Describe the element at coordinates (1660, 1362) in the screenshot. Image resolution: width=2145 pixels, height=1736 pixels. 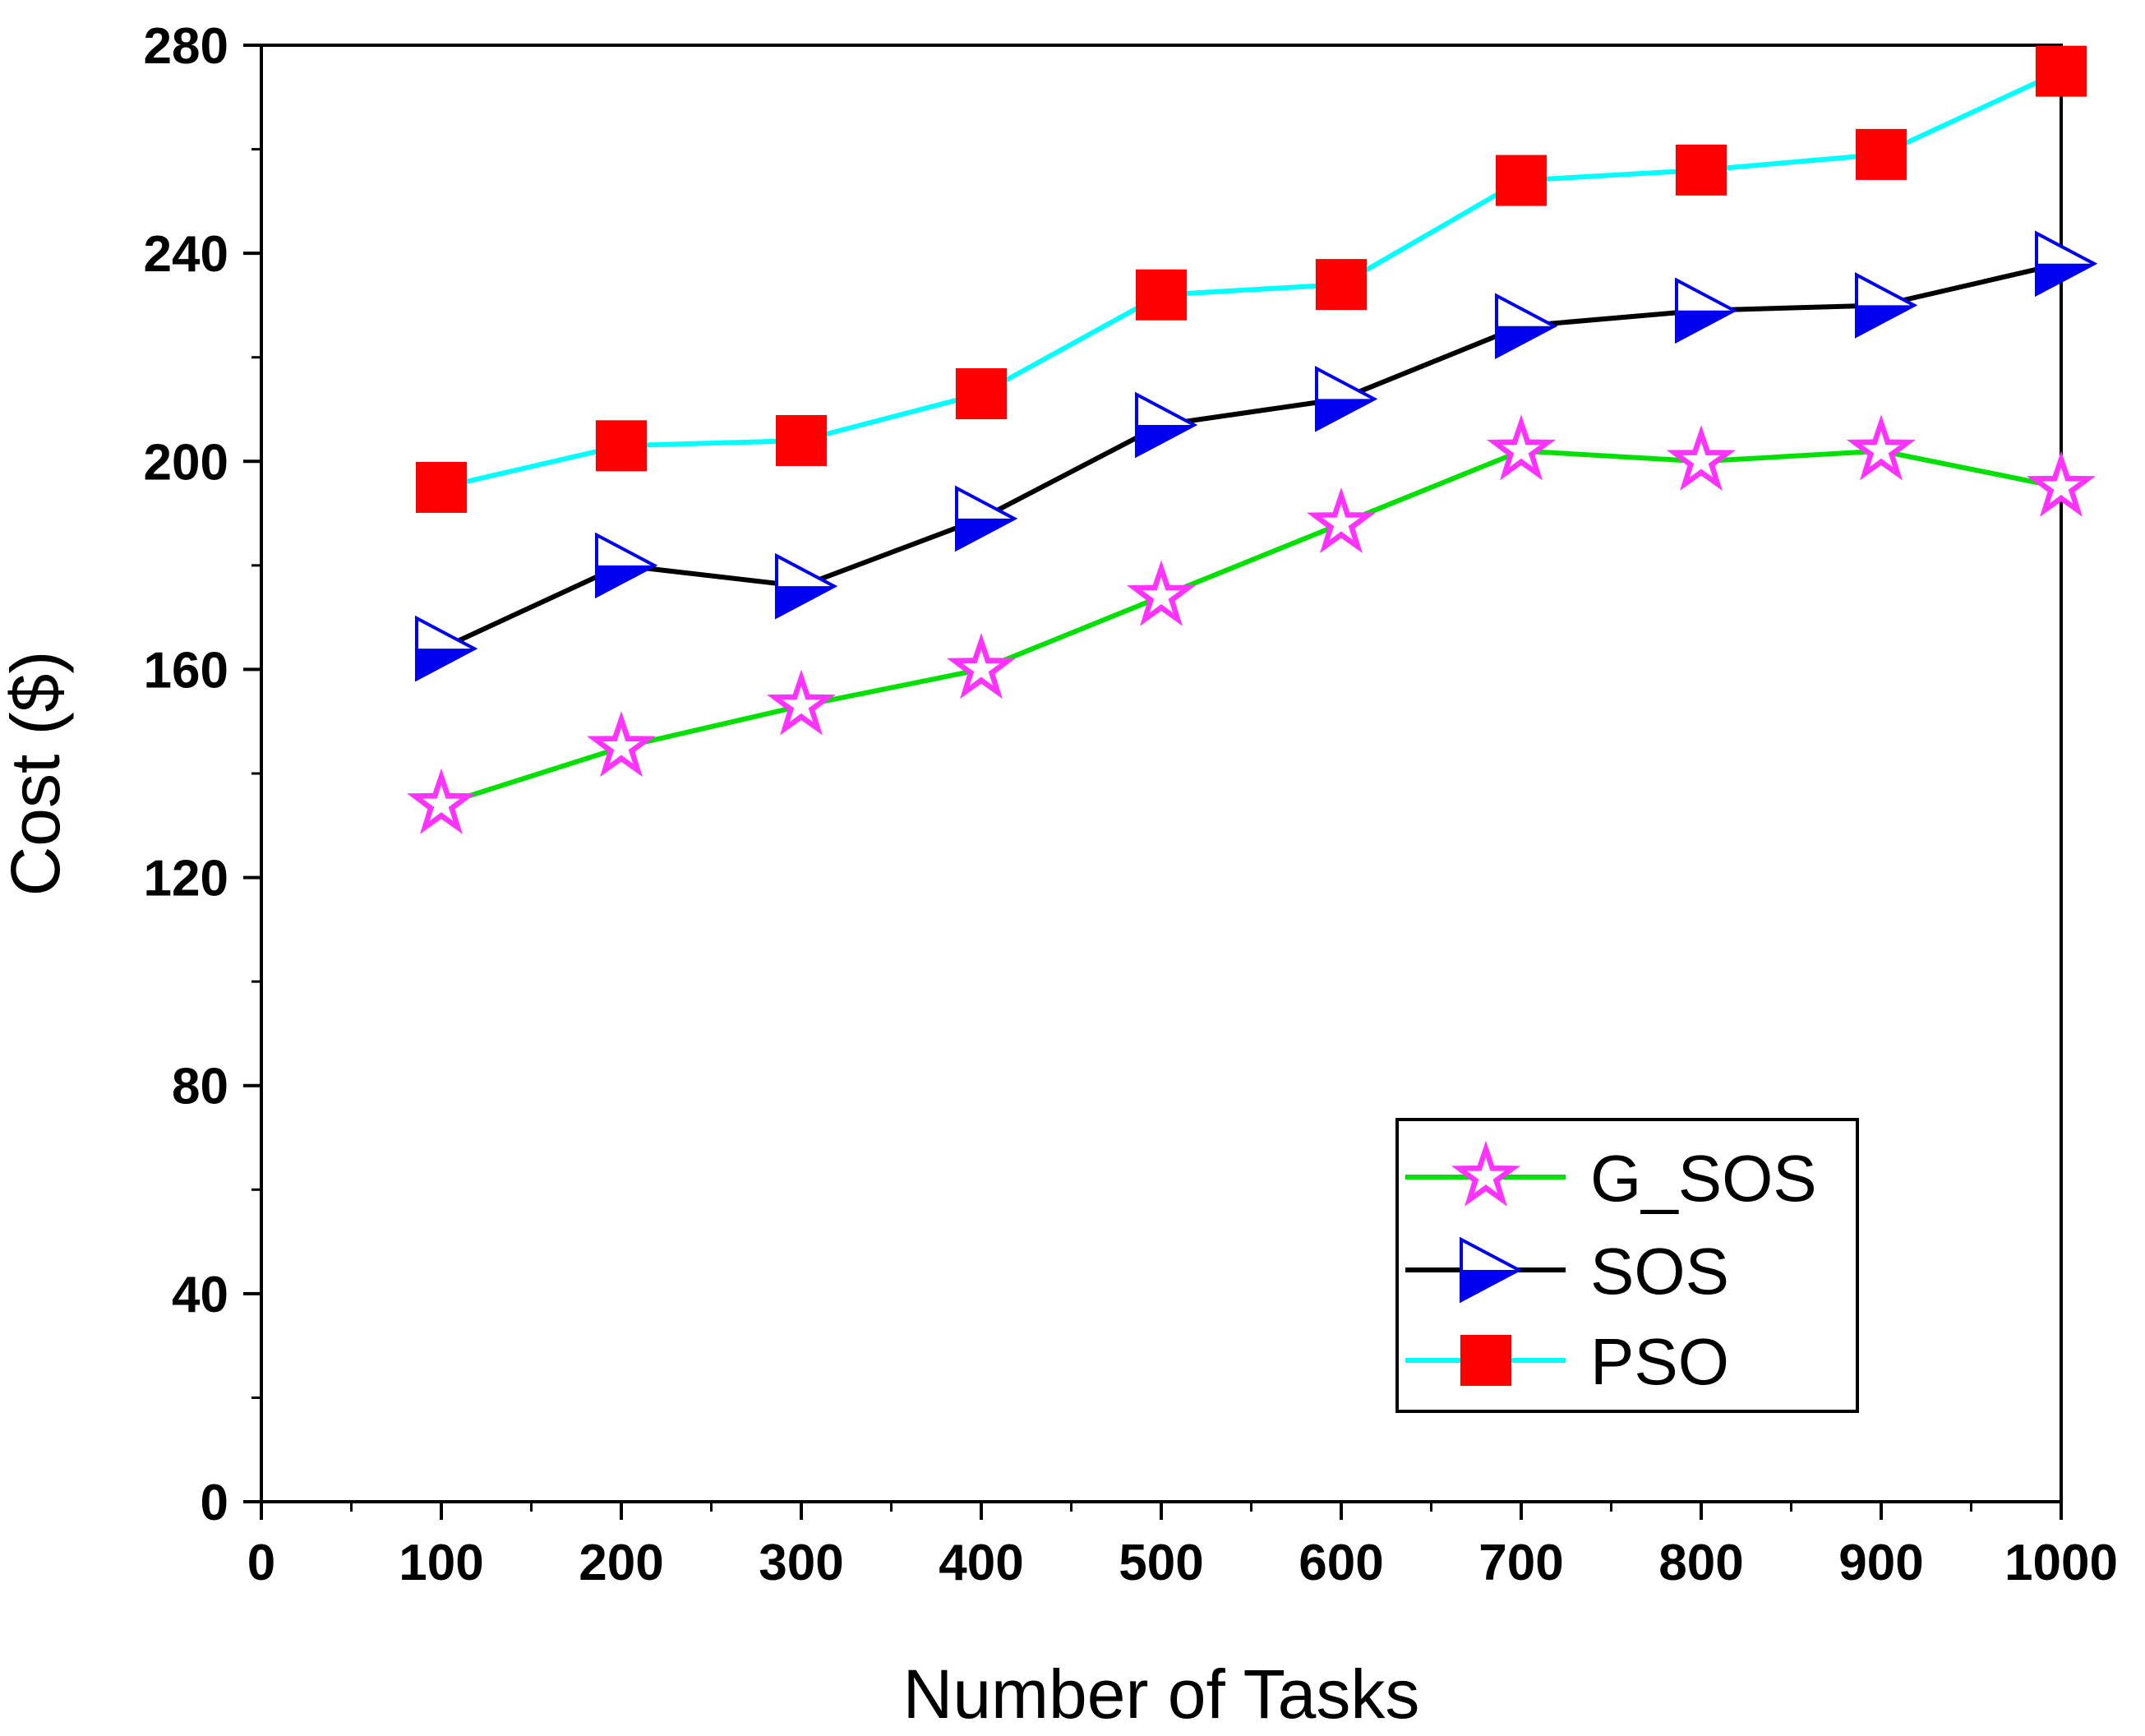
I see `legend-label-pso: PSO` at that location.